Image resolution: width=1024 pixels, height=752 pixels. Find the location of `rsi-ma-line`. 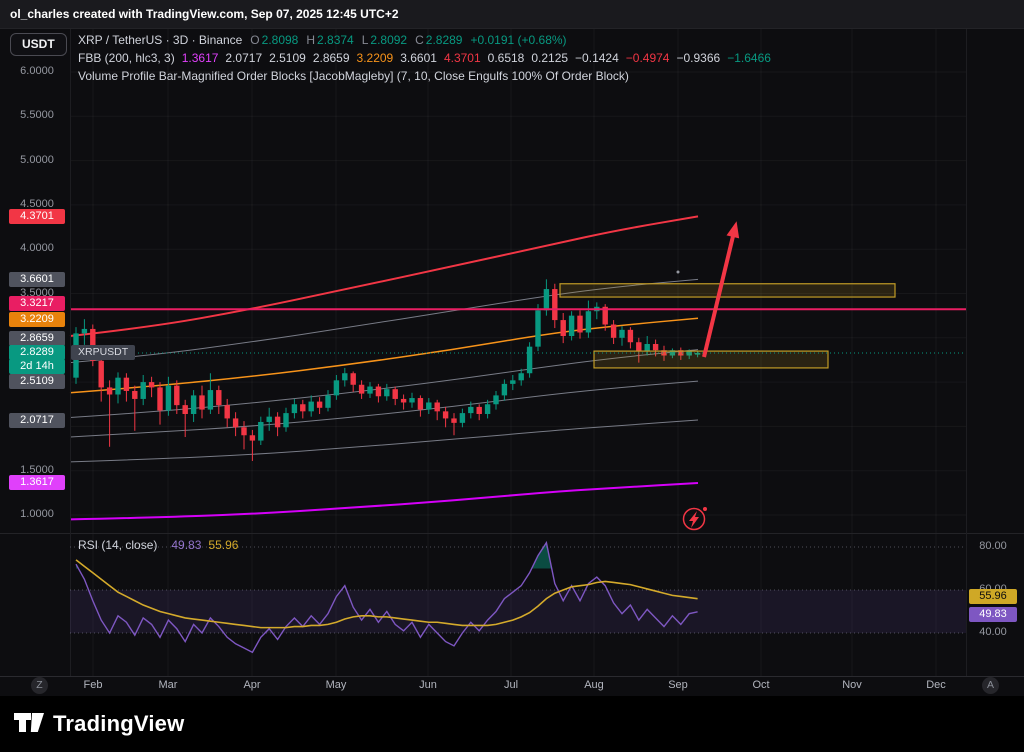

rsi-ma-line is located at coordinates (386, 594).